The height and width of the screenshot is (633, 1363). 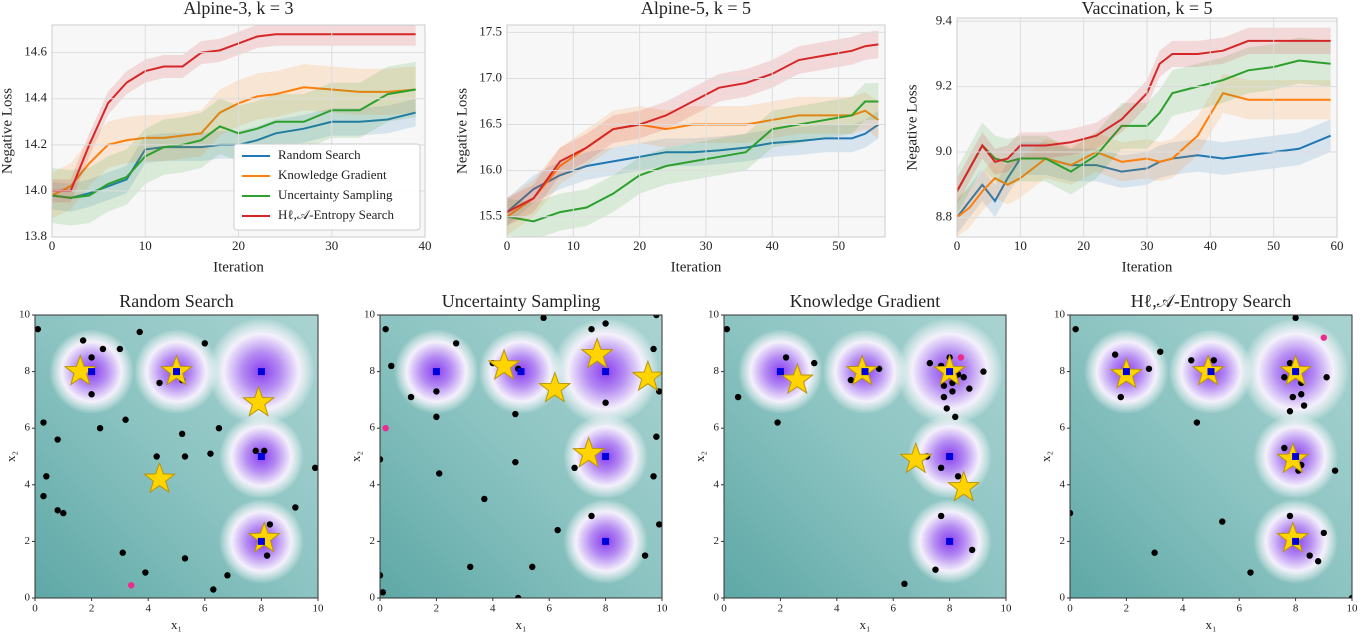 I want to click on x-axis-label: x₁, so click(x=176, y=624).